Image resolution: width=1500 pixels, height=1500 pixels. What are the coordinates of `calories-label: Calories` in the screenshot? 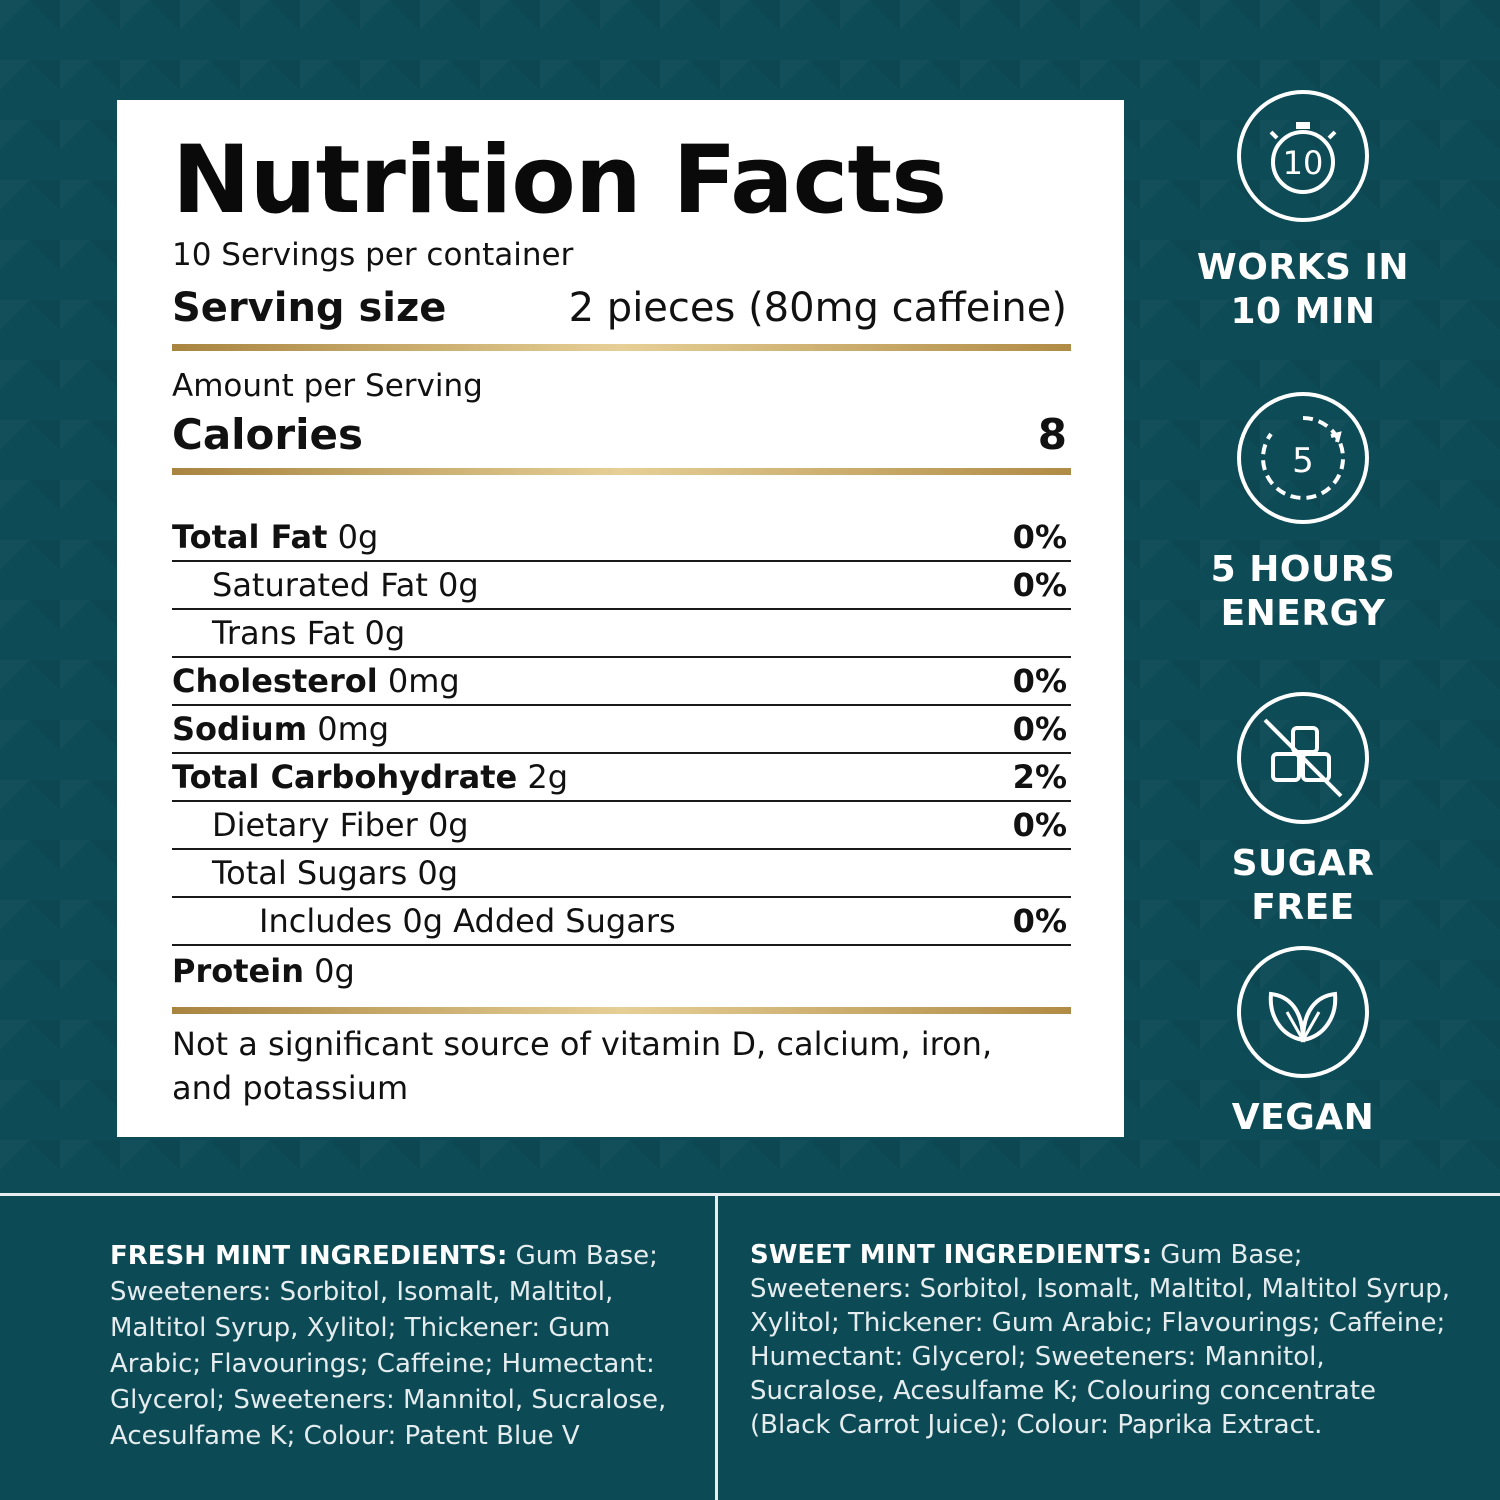 It's located at (268, 434).